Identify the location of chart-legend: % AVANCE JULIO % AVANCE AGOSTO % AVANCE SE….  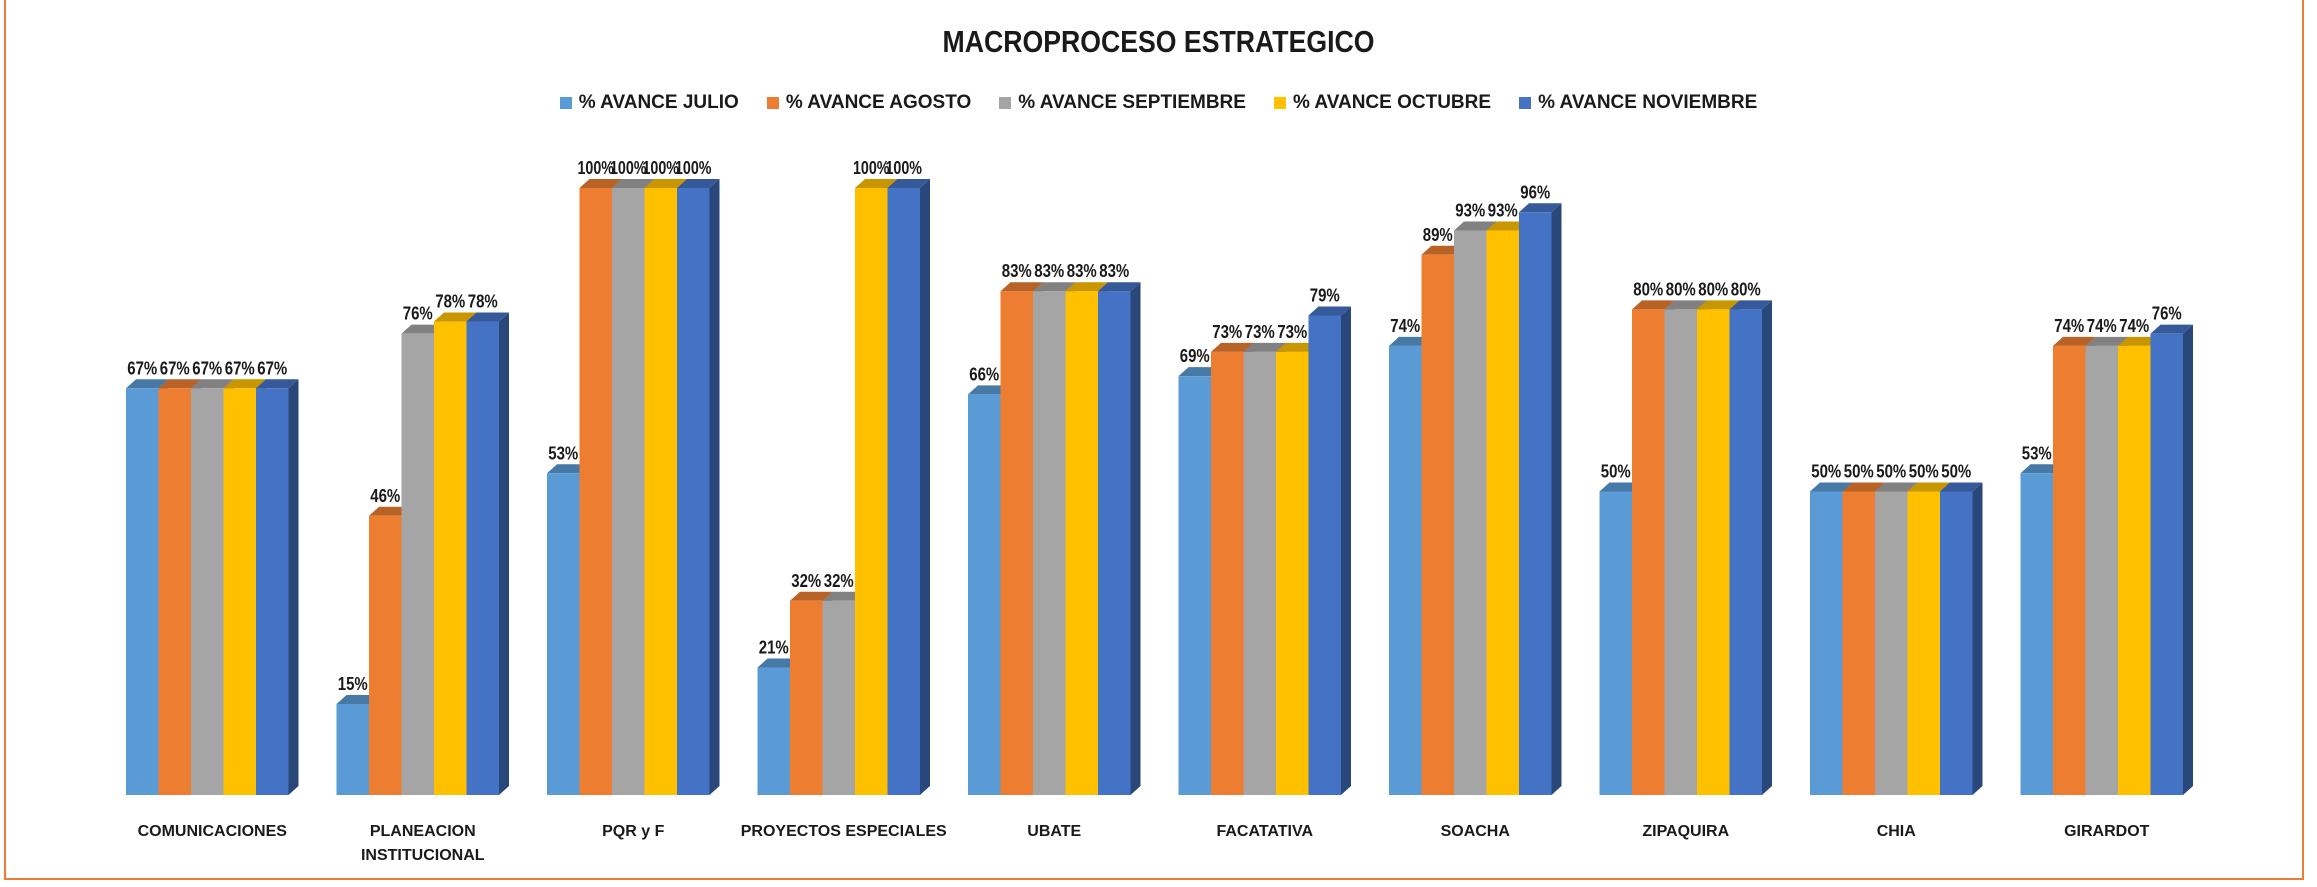
(1158, 103).